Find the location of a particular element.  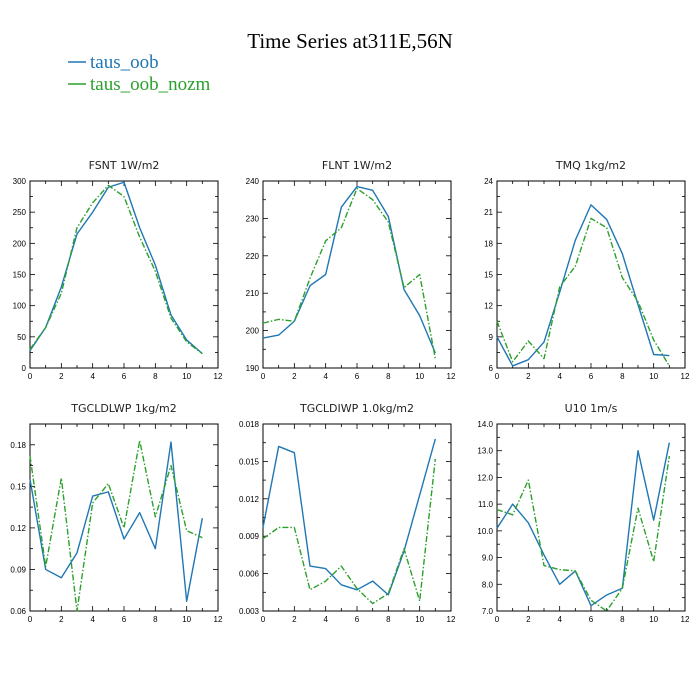

y-tick-label: 240 is located at coordinates (253, 181).